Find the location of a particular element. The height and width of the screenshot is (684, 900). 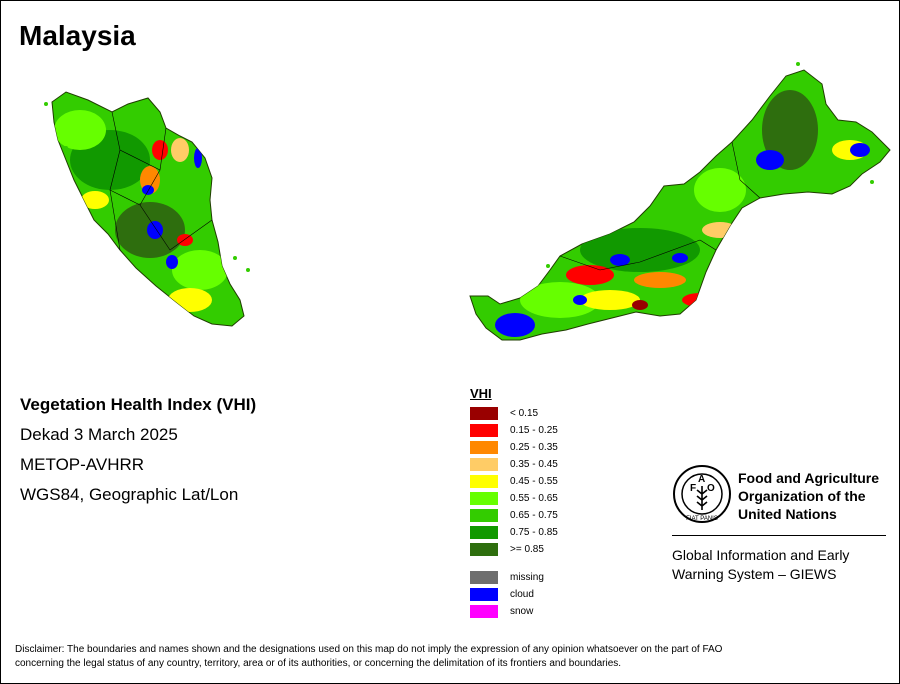

index-name: Vegetation Health Index (VHI) is located at coordinates (138, 404).